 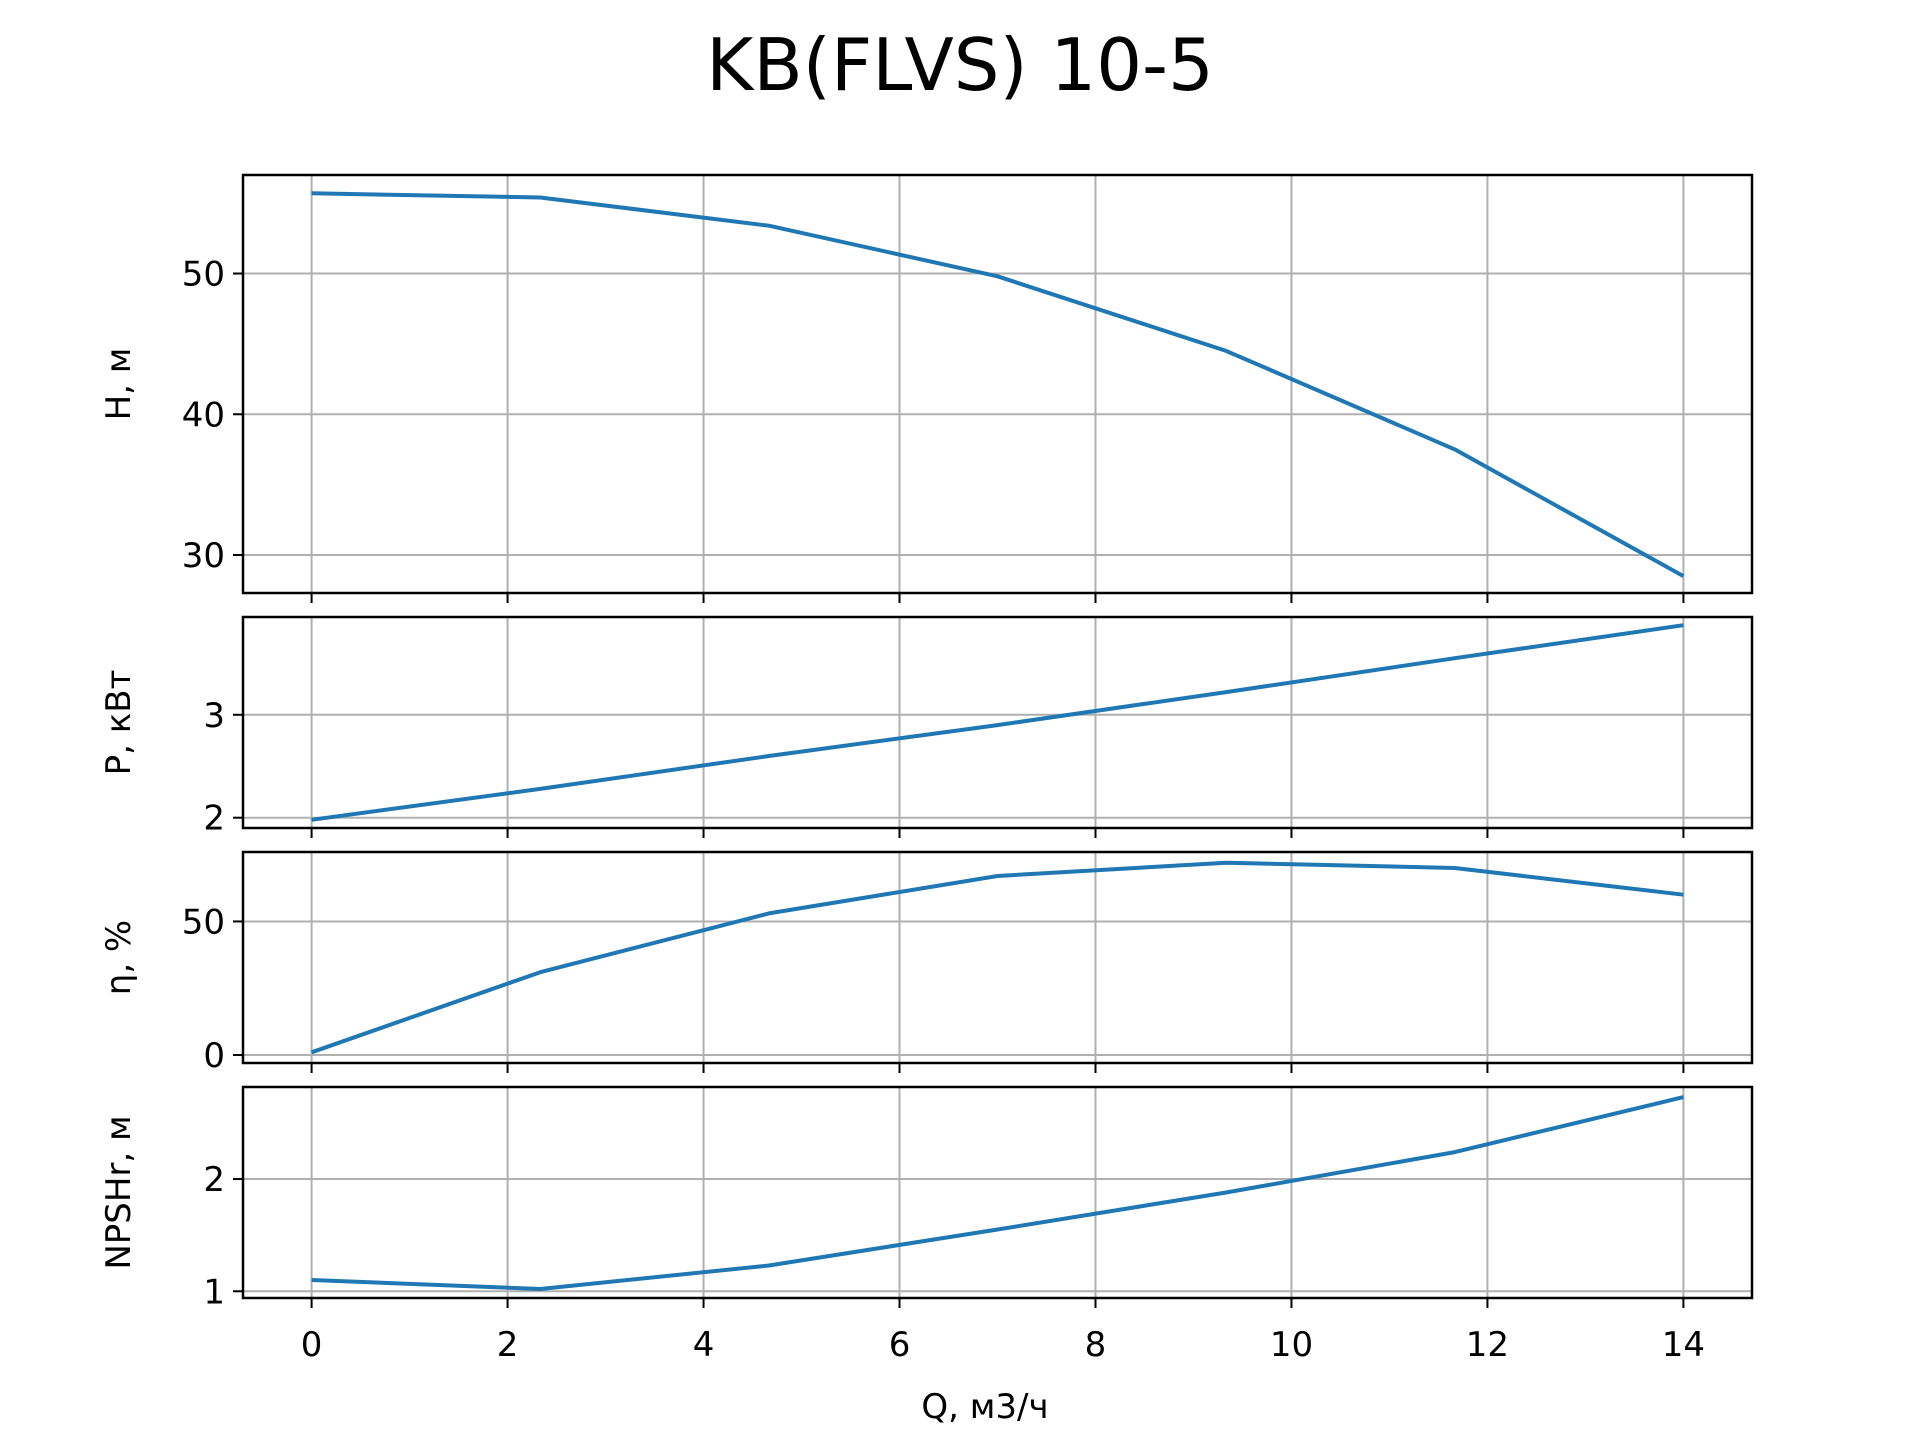 I want to click on x-tick-label: 10, so click(x=1291, y=1345).